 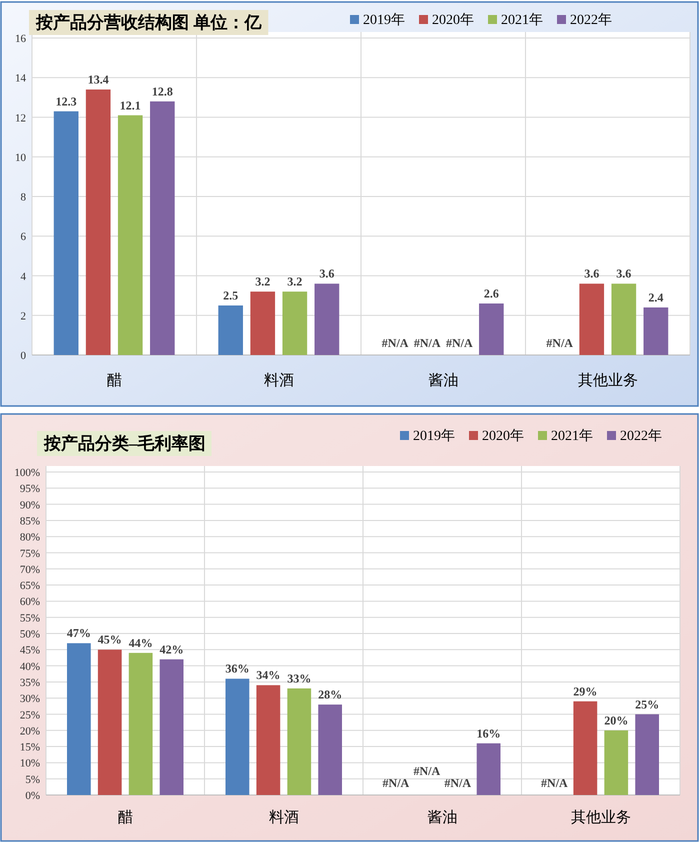 I want to click on y-tick-label: 20%, so click(x=30, y=731).